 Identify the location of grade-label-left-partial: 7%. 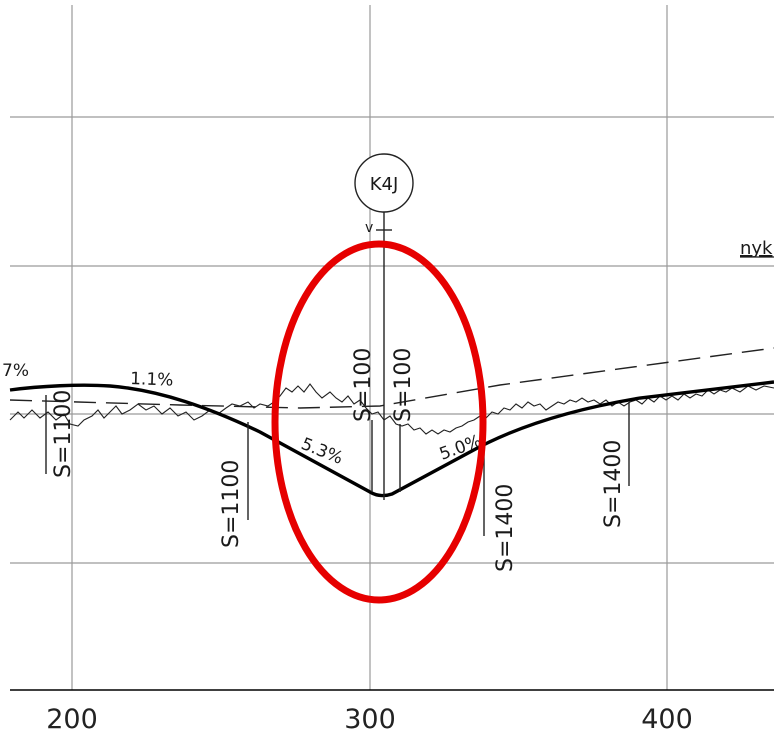
(15, 371).